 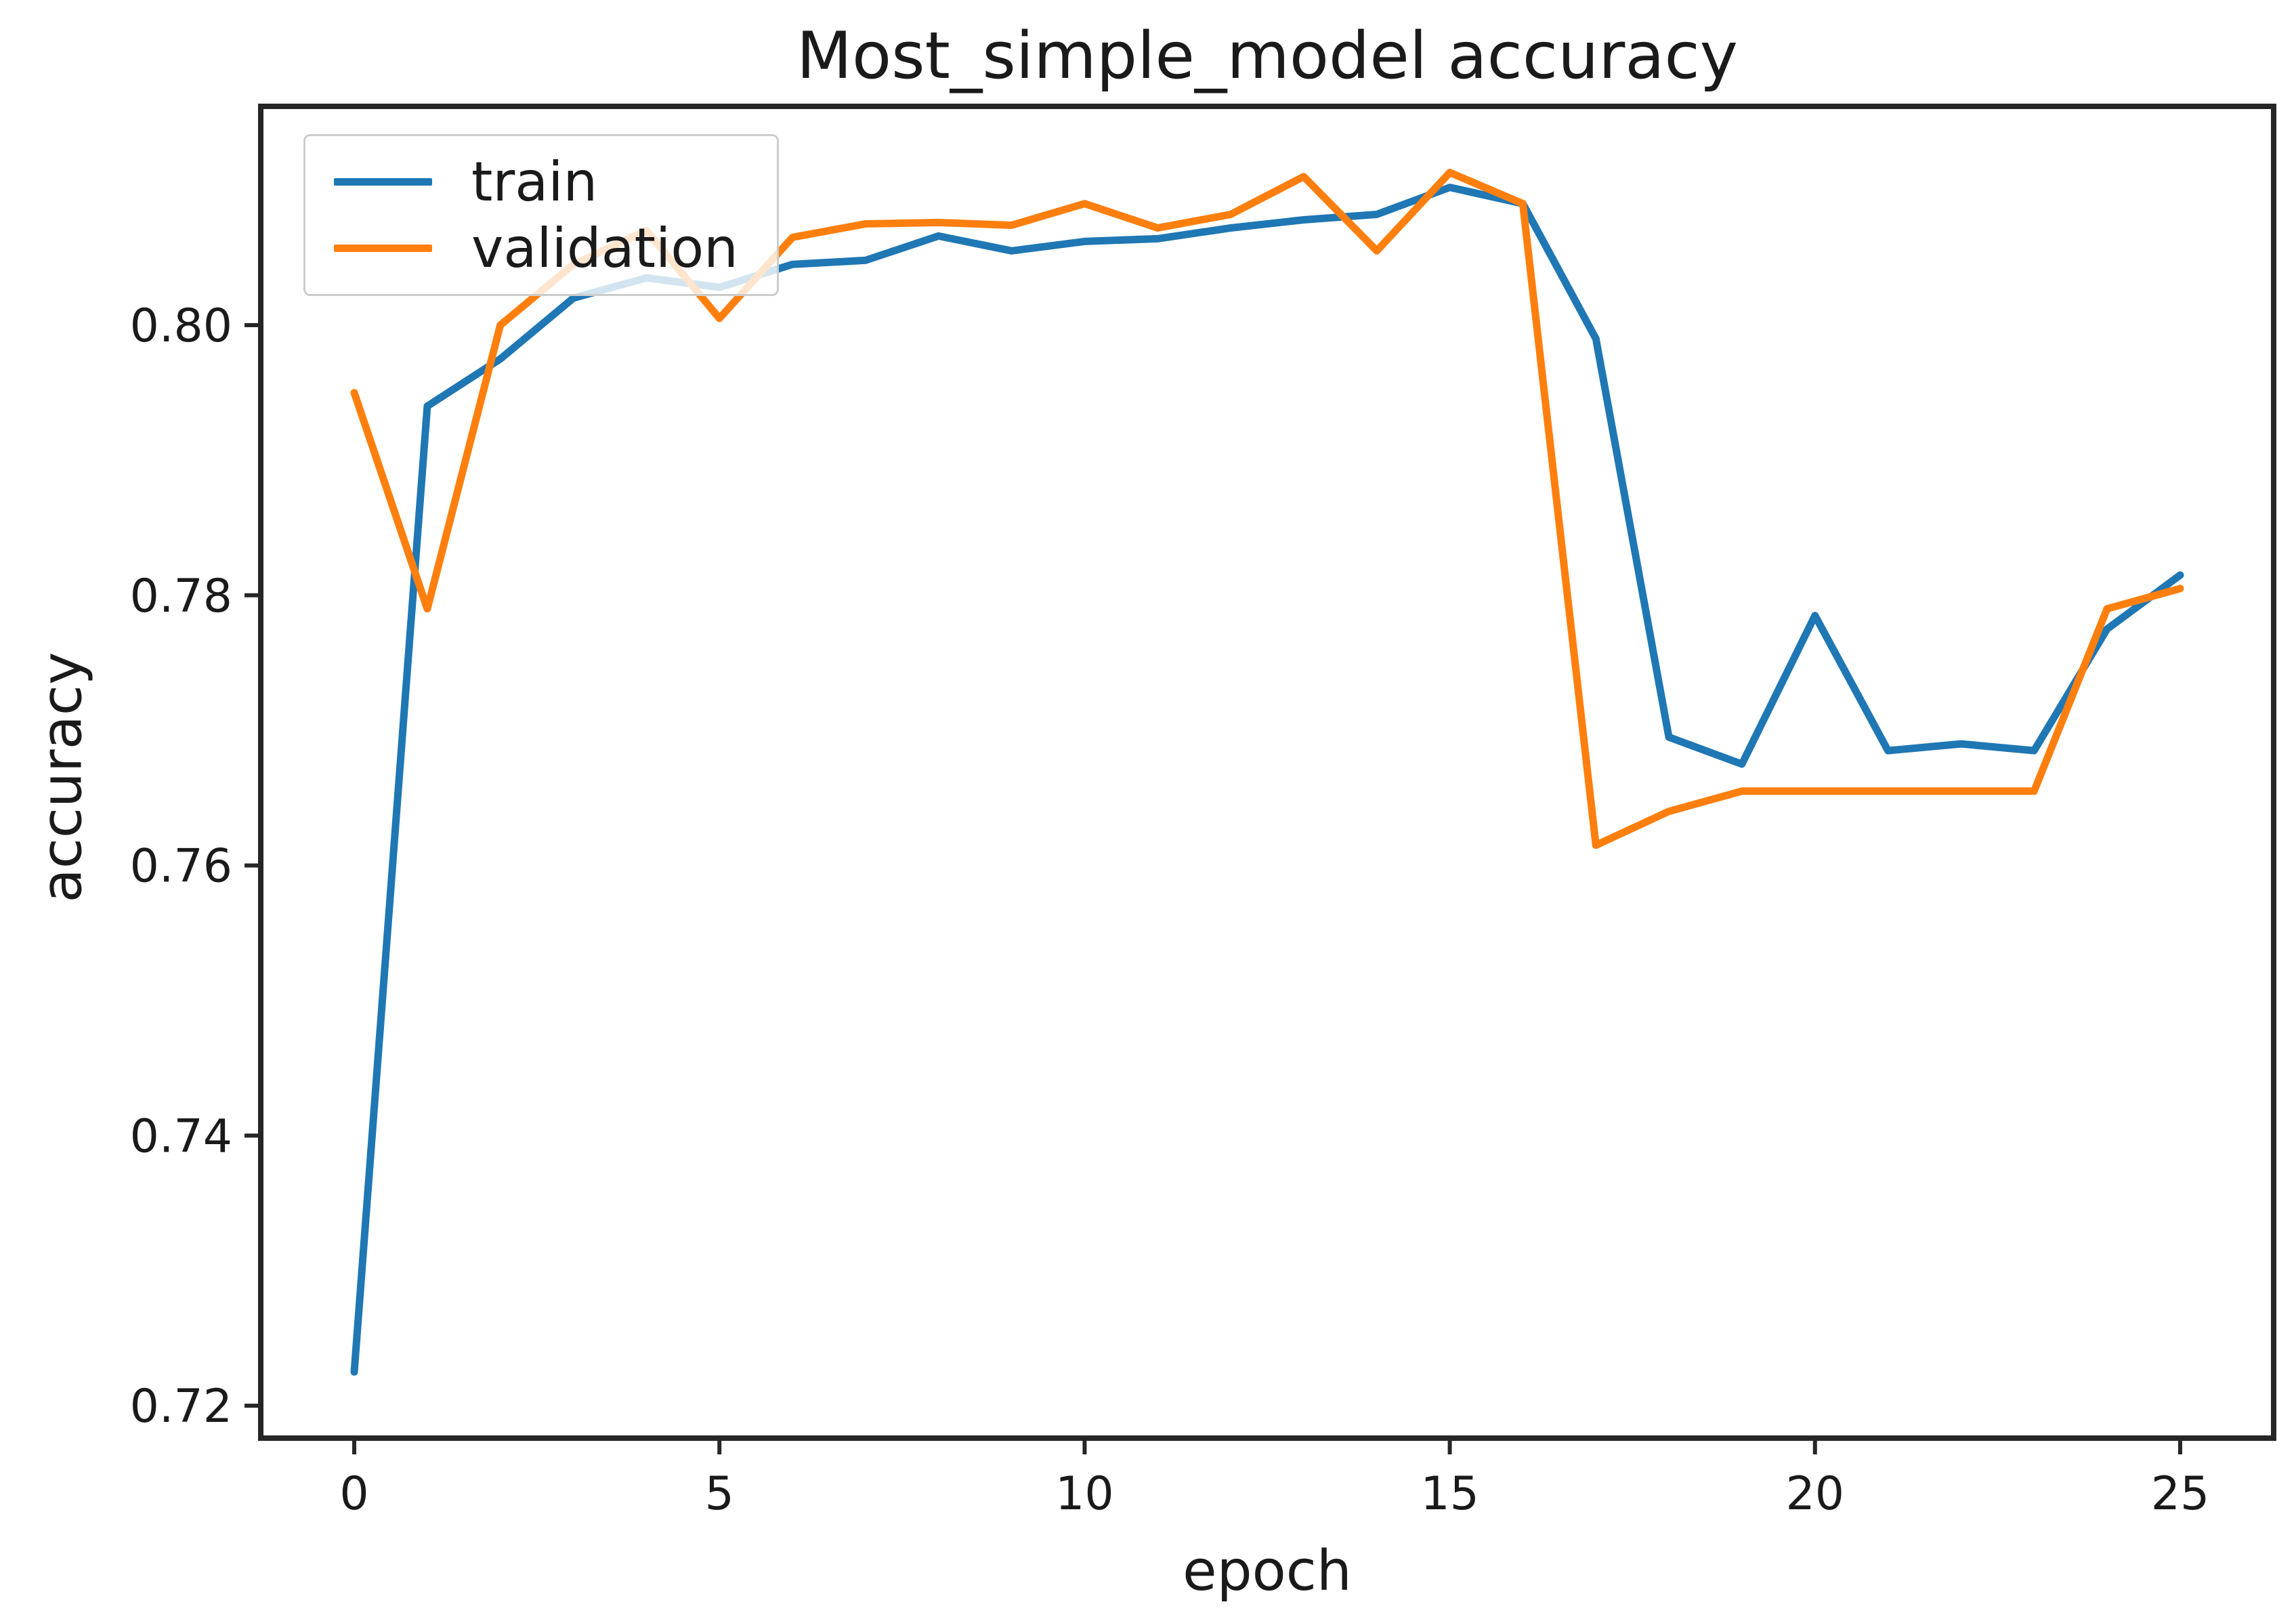 I want to click on x-tick-label: 0, so click(x=353, y=1494).